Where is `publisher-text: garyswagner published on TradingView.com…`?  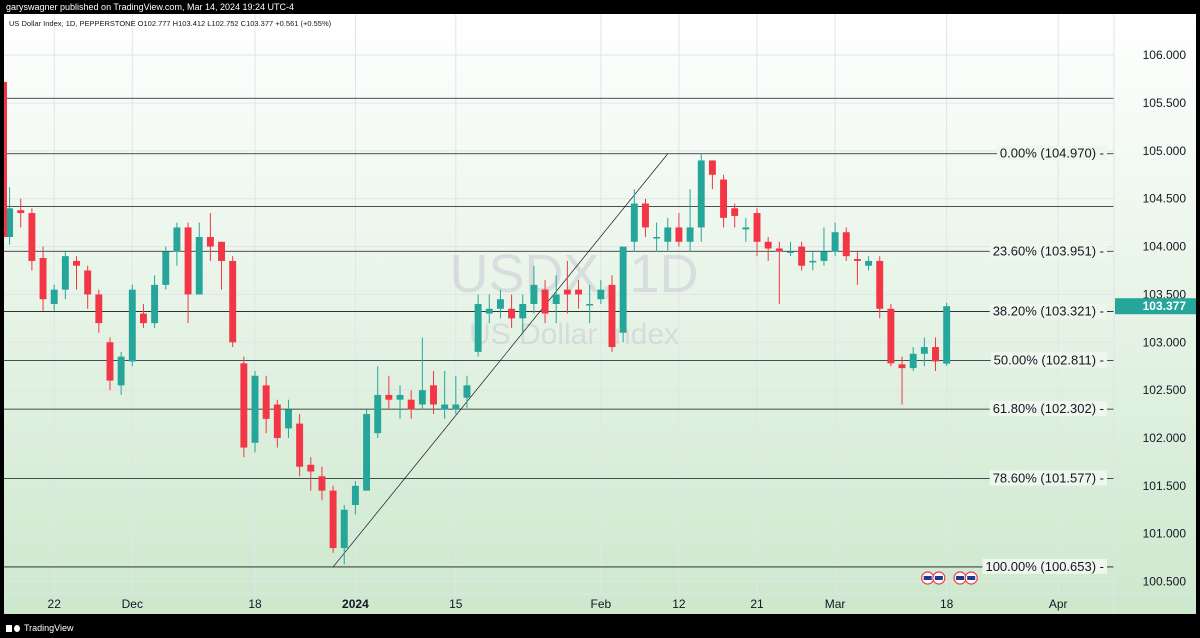 publisher-text: garyswagner published on TradingView.com… is located at coordinates (150, 7).